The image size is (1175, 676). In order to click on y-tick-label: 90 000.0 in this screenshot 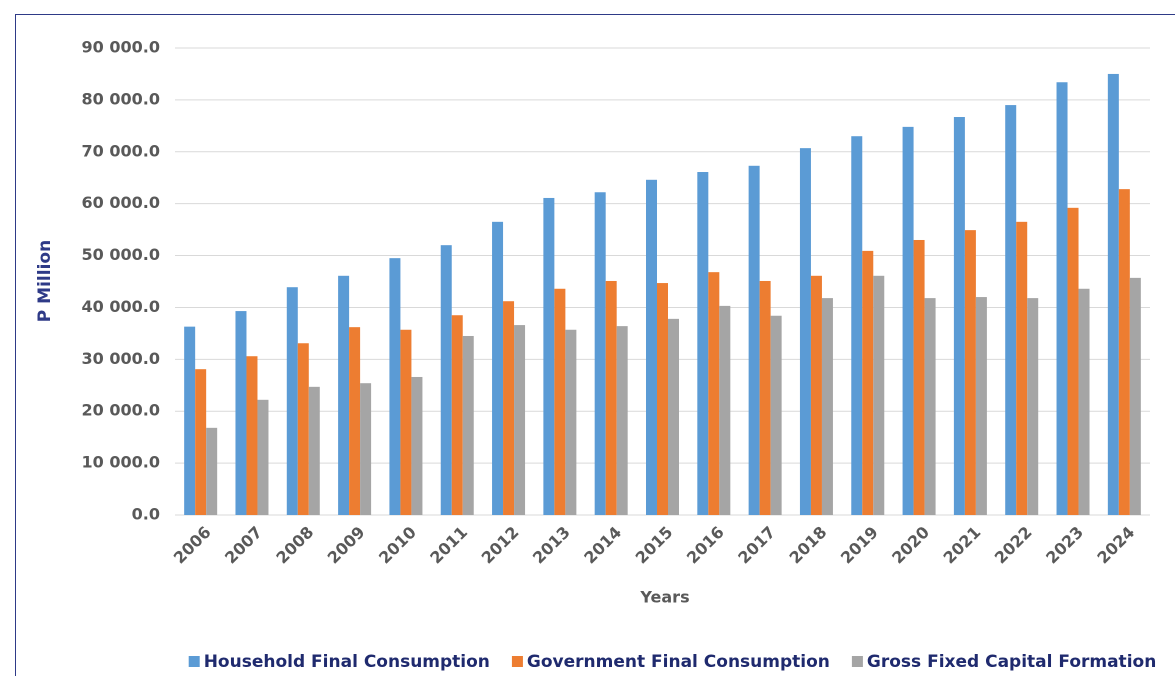, I will do `click(121, 47)`.